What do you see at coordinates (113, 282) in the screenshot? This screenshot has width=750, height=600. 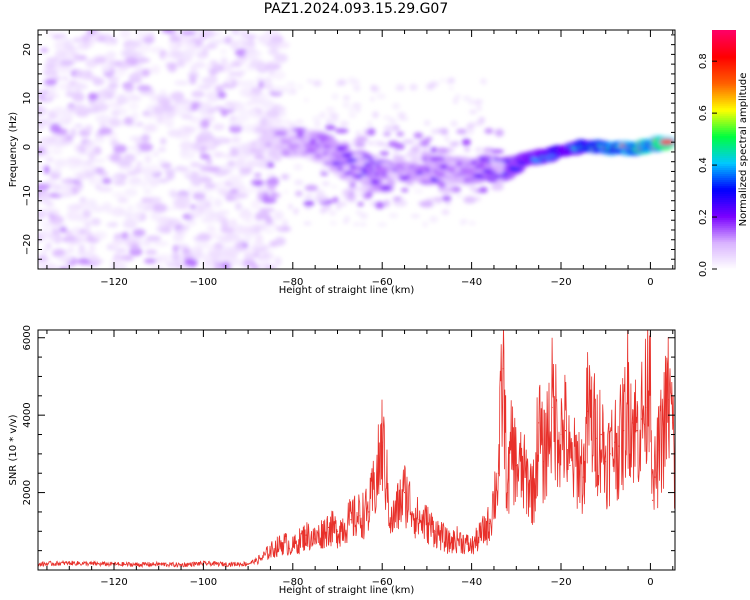 I see `heatmap-x-tick-label: −120` at bounding box center [113, 282].